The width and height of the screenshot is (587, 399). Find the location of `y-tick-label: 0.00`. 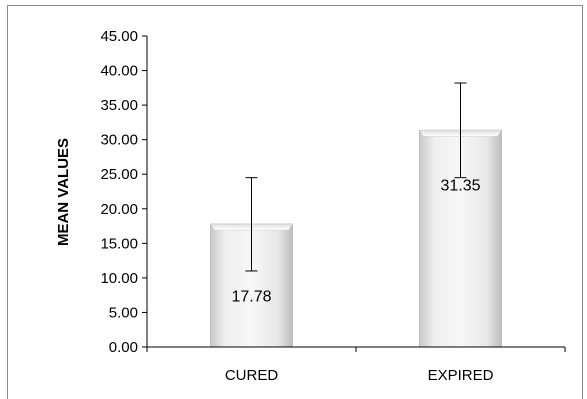

y-tick-label: 0.00 is located at coordinates (123, 347).